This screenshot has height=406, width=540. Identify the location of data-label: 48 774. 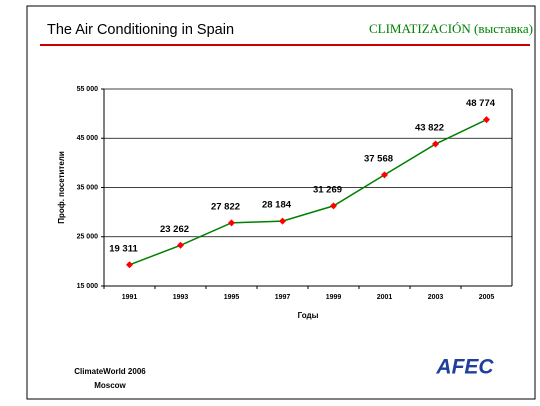
(481, 103).